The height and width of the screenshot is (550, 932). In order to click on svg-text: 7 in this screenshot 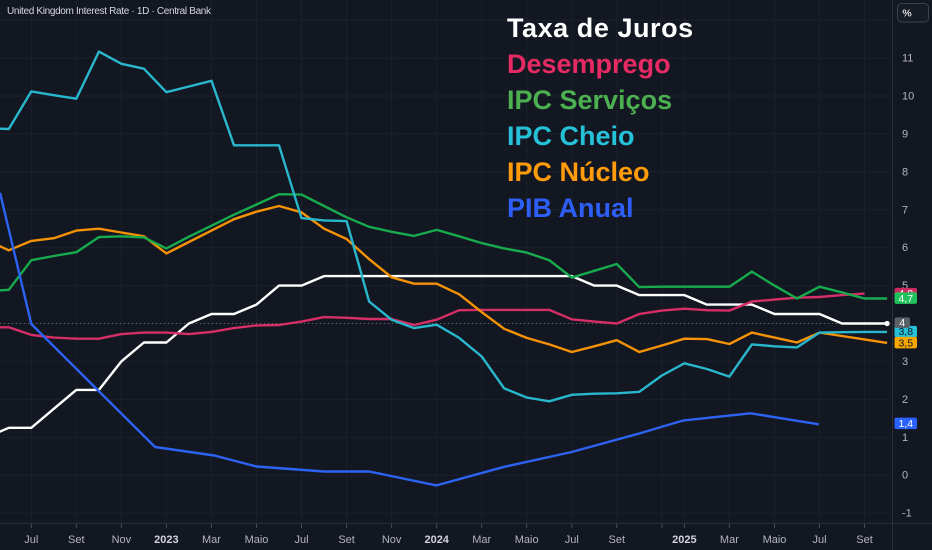, I will do `click(905, 210)`.